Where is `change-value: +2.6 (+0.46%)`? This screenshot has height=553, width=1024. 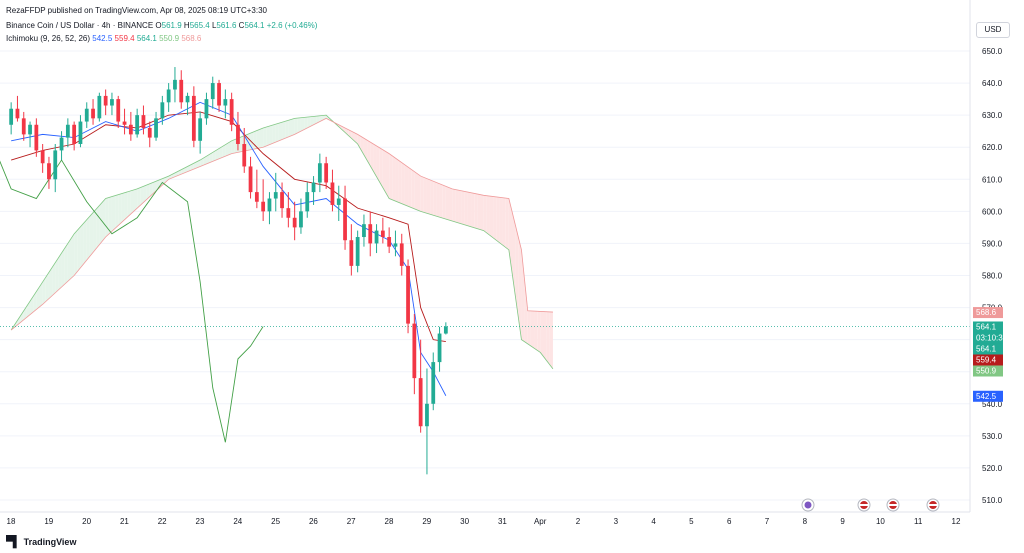
change-value: +2.6 (+0.46%) is located at coordinates (292, 25).